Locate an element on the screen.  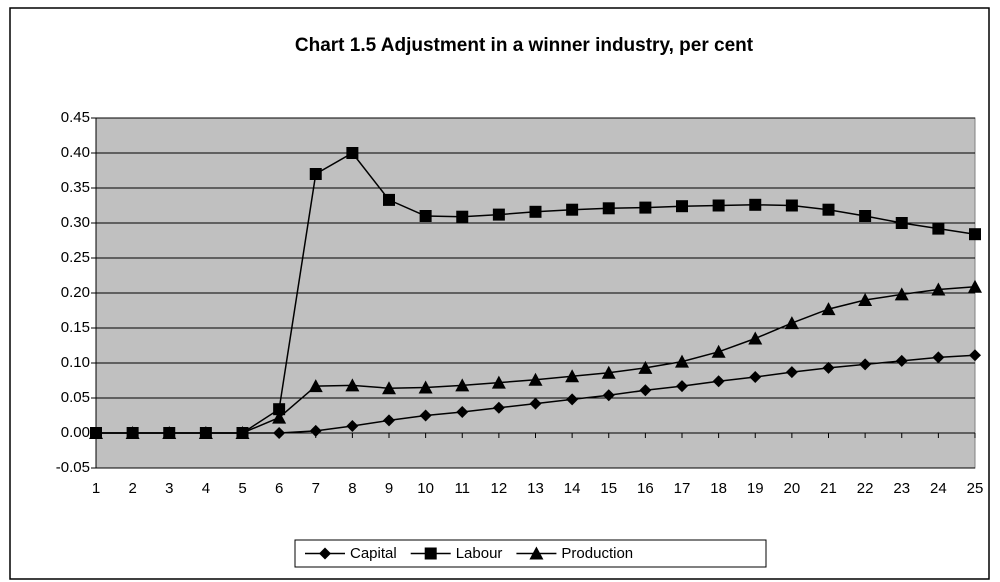
legend-label: Capital is located at coordinates (373, 553).